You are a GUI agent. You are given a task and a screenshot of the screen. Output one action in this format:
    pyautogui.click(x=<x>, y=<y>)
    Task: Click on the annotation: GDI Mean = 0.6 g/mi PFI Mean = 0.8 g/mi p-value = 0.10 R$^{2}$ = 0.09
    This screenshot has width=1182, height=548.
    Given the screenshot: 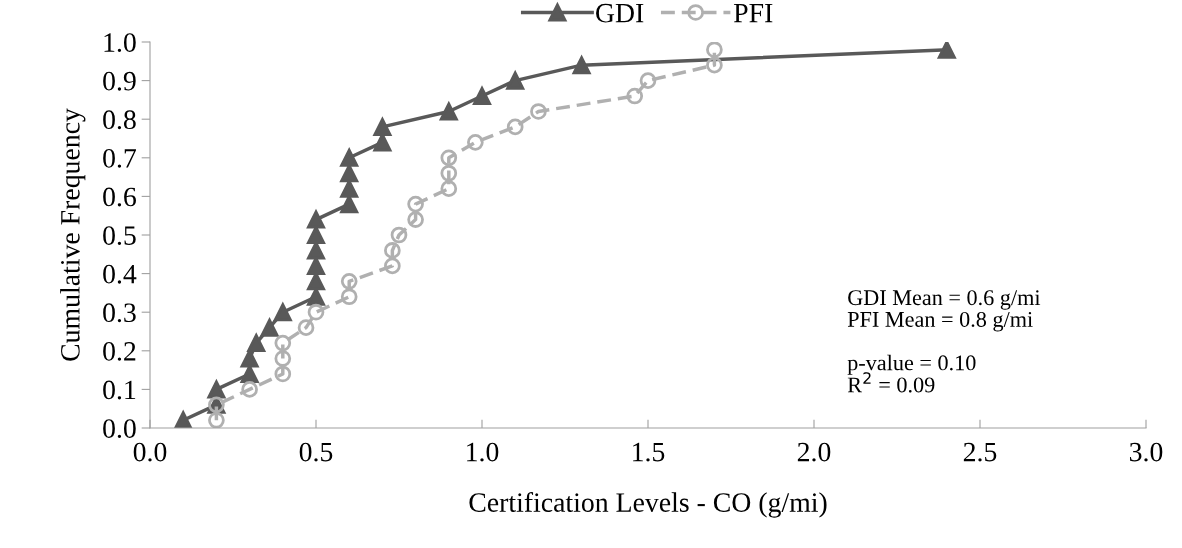 What is the action you would take?
    pyautogui.click(x=944, y=341)
    